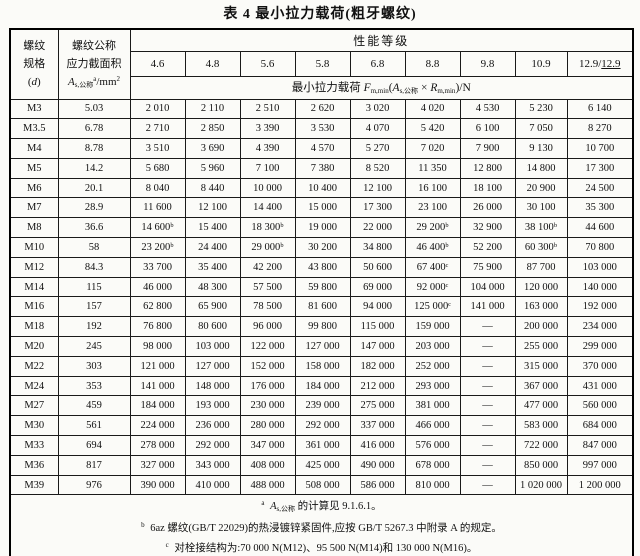 The width and height of the screenshot is (640, 556). Describe the element at coordinates (267, 188) in the screenshot. I see `load-value-cell: 10 000` at that location.